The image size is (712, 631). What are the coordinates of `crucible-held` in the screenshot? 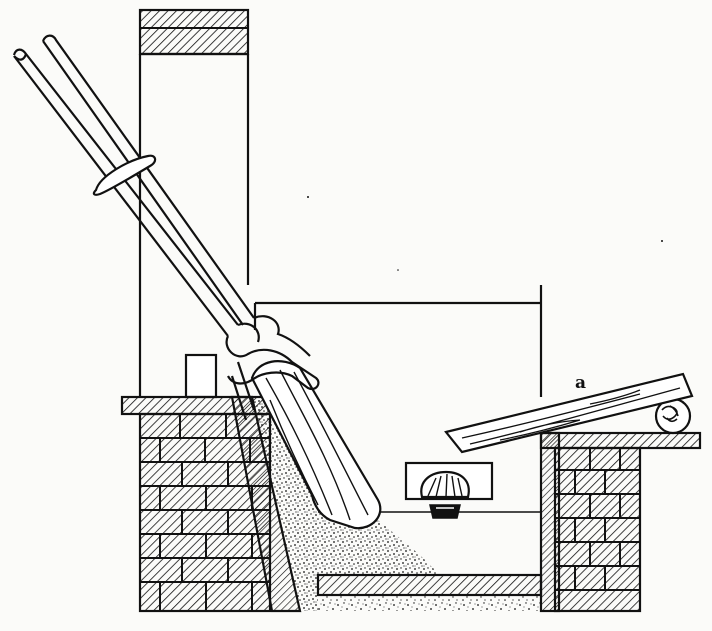 It's located at (316, 445).